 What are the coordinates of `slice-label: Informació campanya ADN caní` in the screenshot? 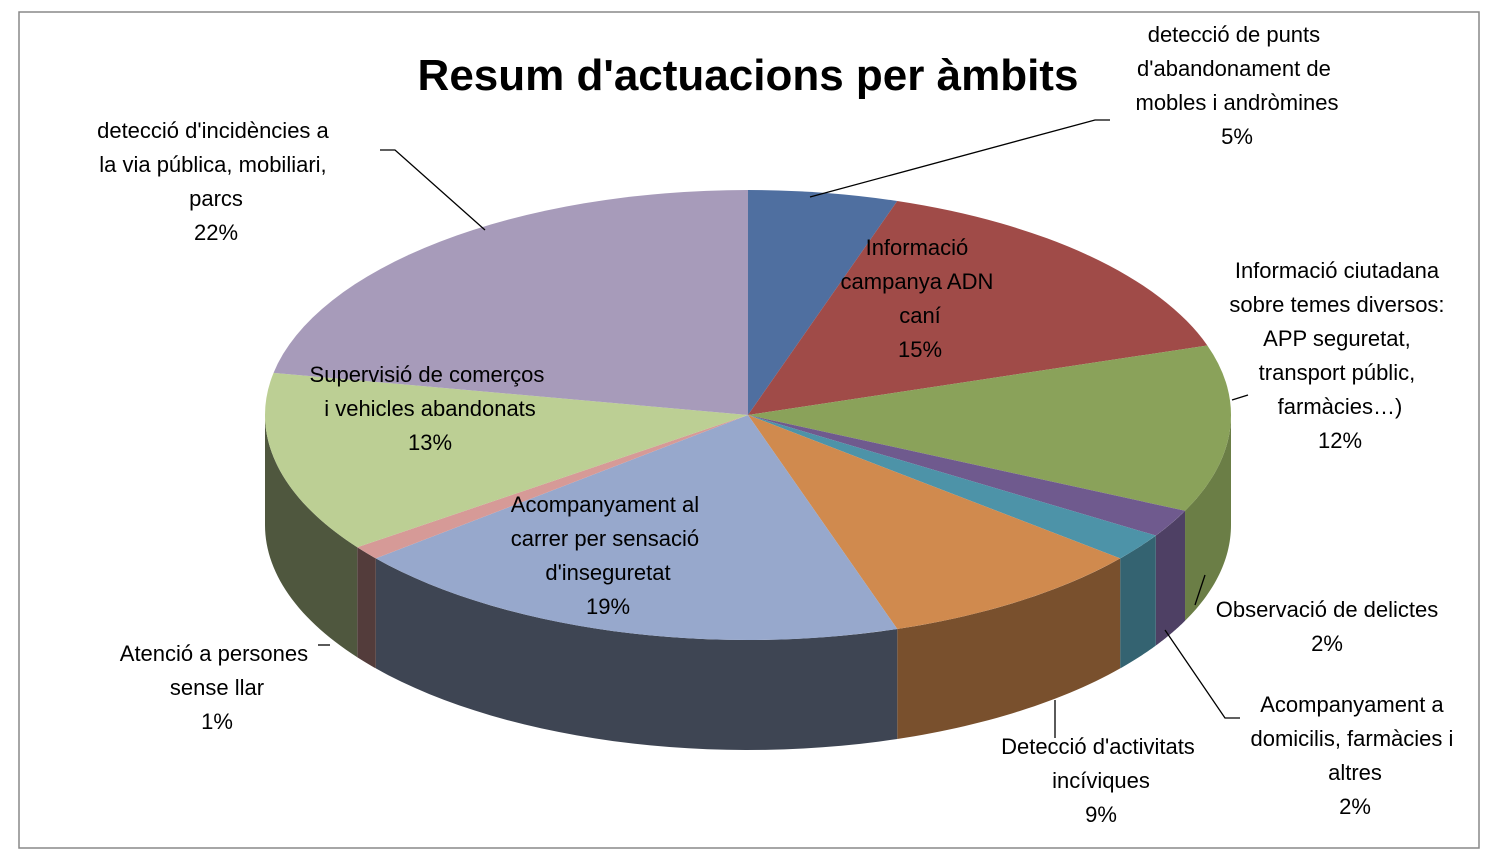 It's located at (920, 281).